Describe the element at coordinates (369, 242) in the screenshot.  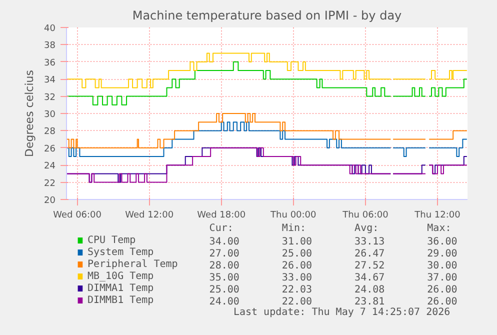
I see `text: 33.13` at that location.